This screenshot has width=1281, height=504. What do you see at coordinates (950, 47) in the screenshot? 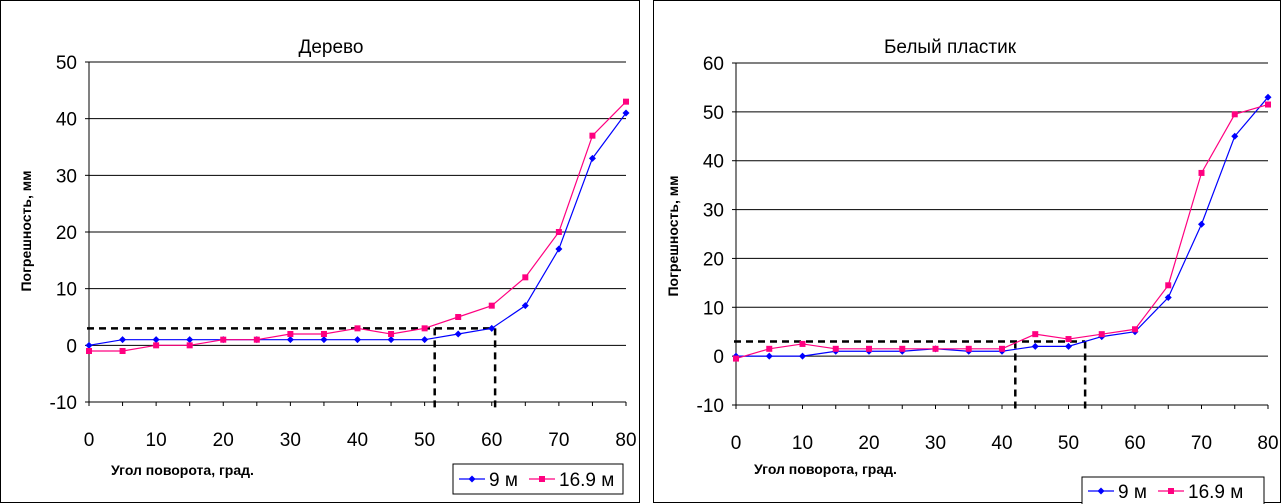
I see `chart-title: Белый пластик` at bounding box center [950, 47].